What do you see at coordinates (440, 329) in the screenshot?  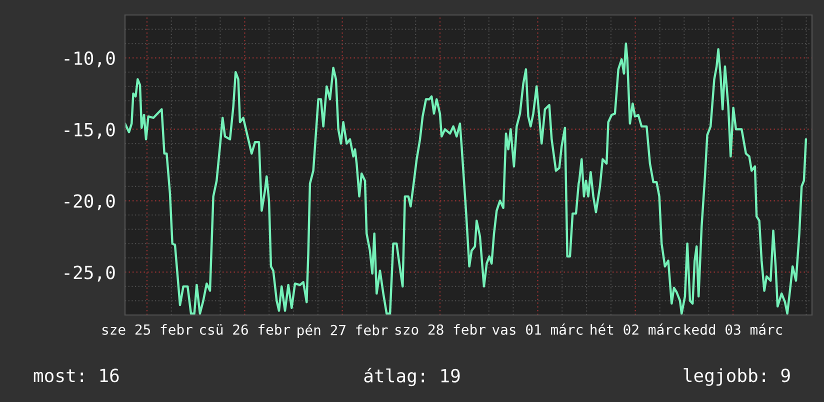 I see `x-tick-label: szo 28 febr` at bounding box center [440, 329].